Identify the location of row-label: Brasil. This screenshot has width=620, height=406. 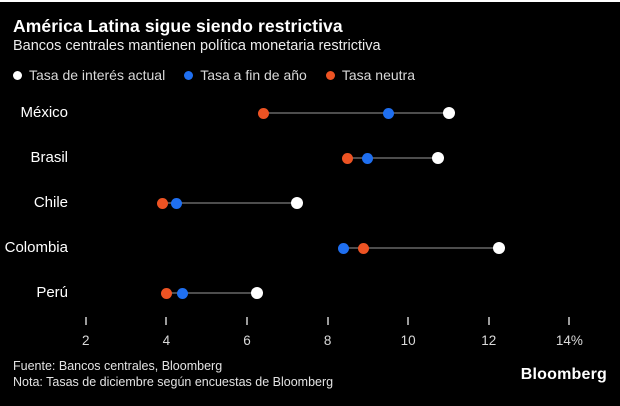
(49, 157).